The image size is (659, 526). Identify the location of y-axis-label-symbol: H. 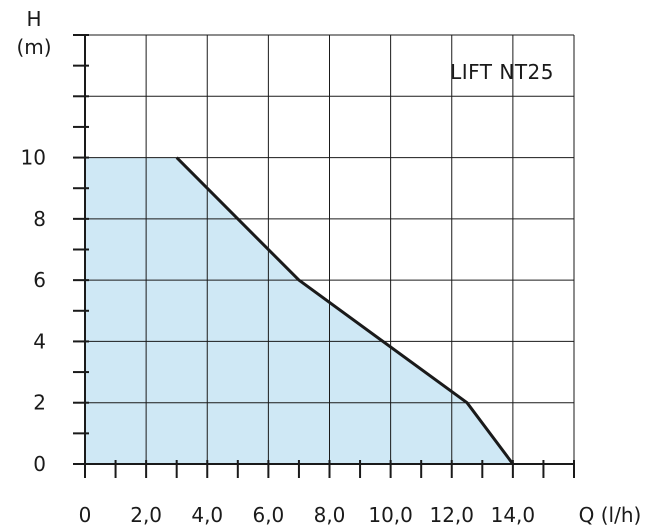
(33, 19).